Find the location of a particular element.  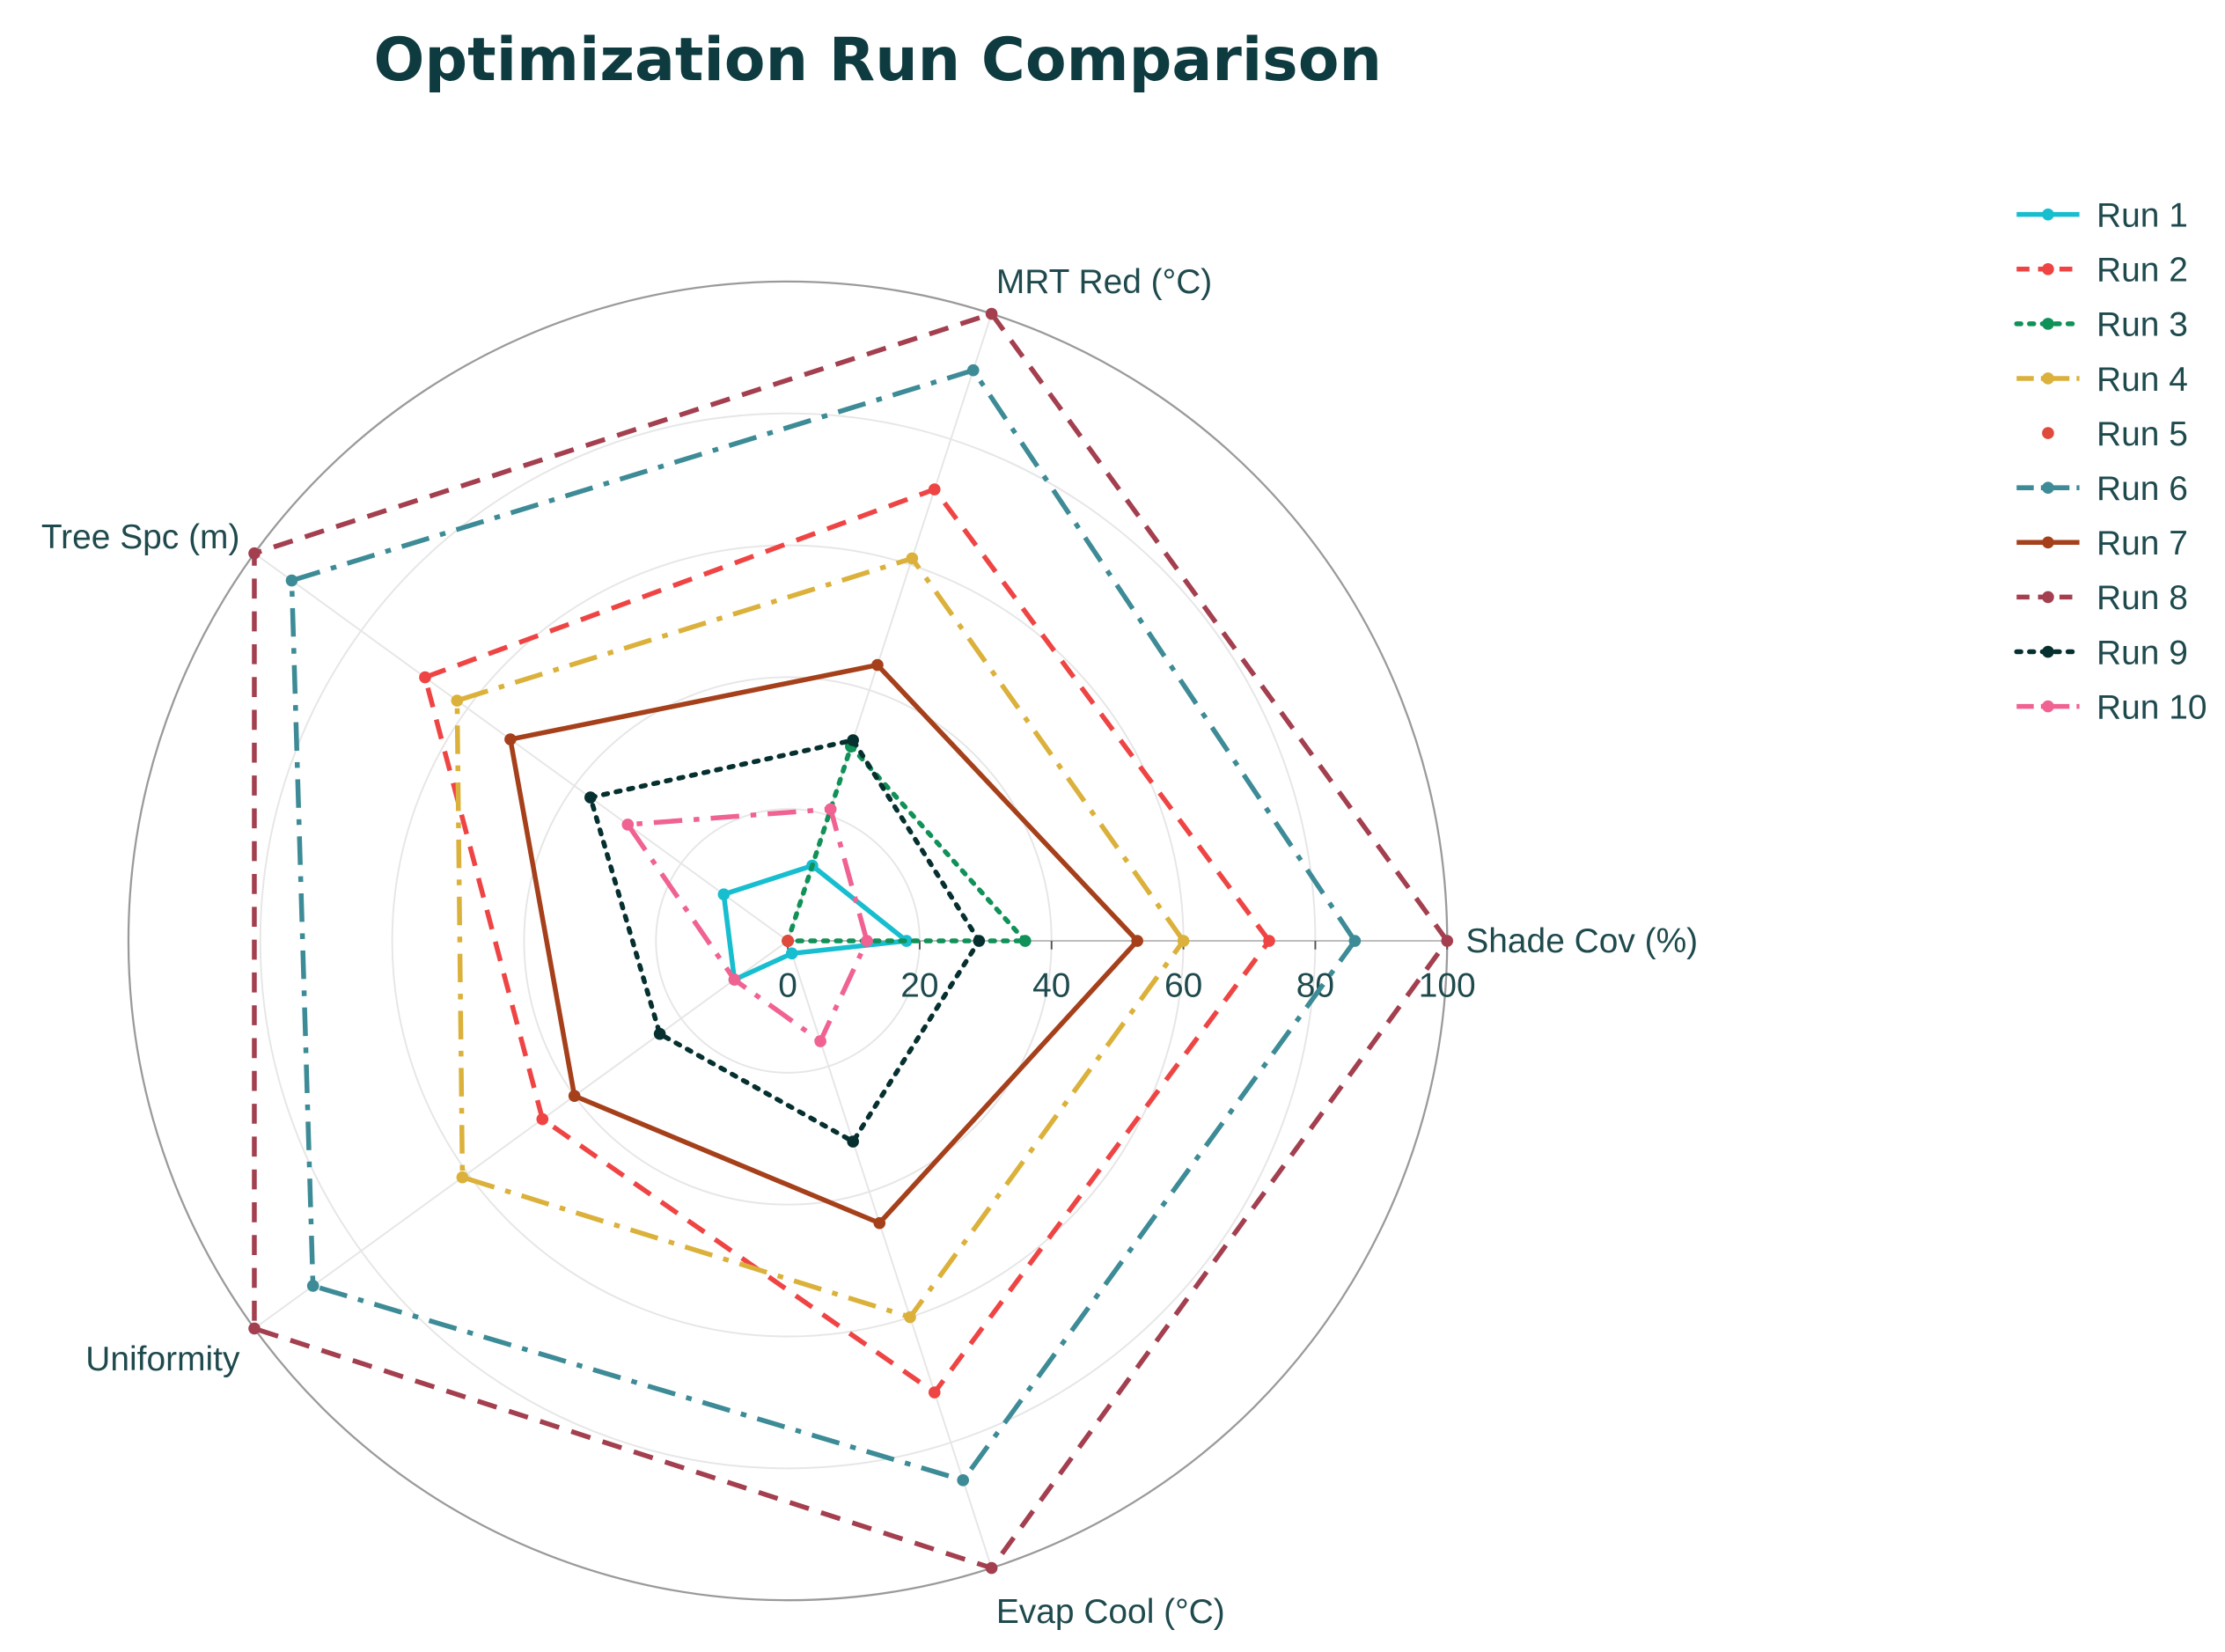

chart-title: Optimization Run Comparison is located at coordinates (878, 60).